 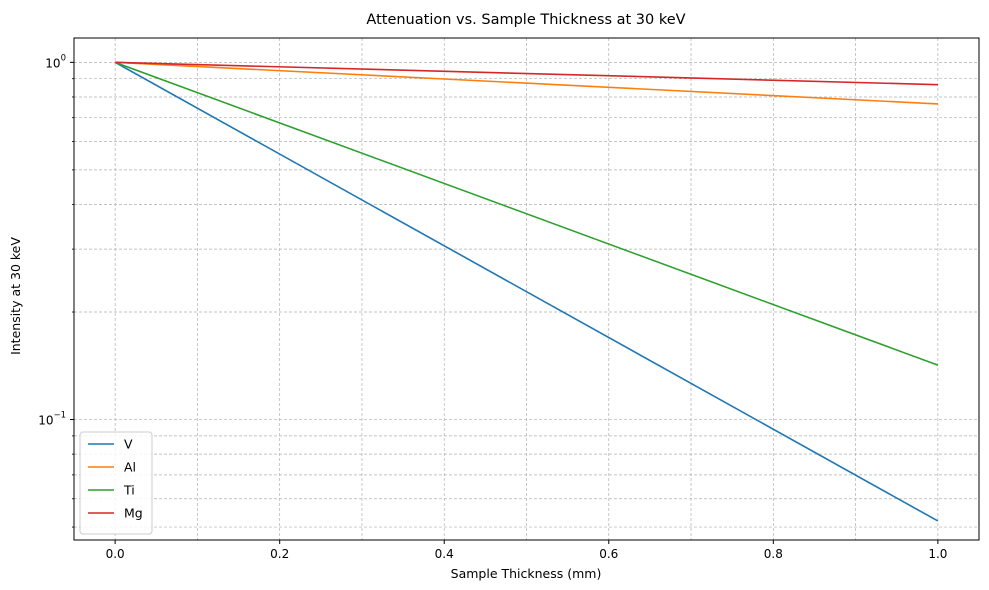 I want to click on legend-label-ti: Ti, so click(x=129, y=490).